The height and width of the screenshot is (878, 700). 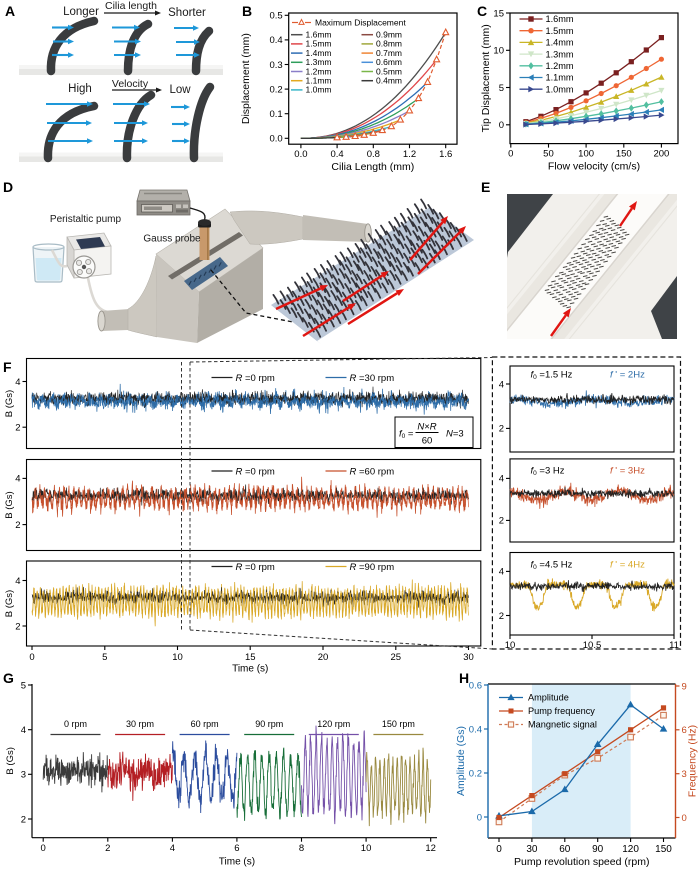 What do you see at coordinates (360, 23) in the screenshot?
I see `svg-text: Maximum Displacement` at bounding box center [360, 23].